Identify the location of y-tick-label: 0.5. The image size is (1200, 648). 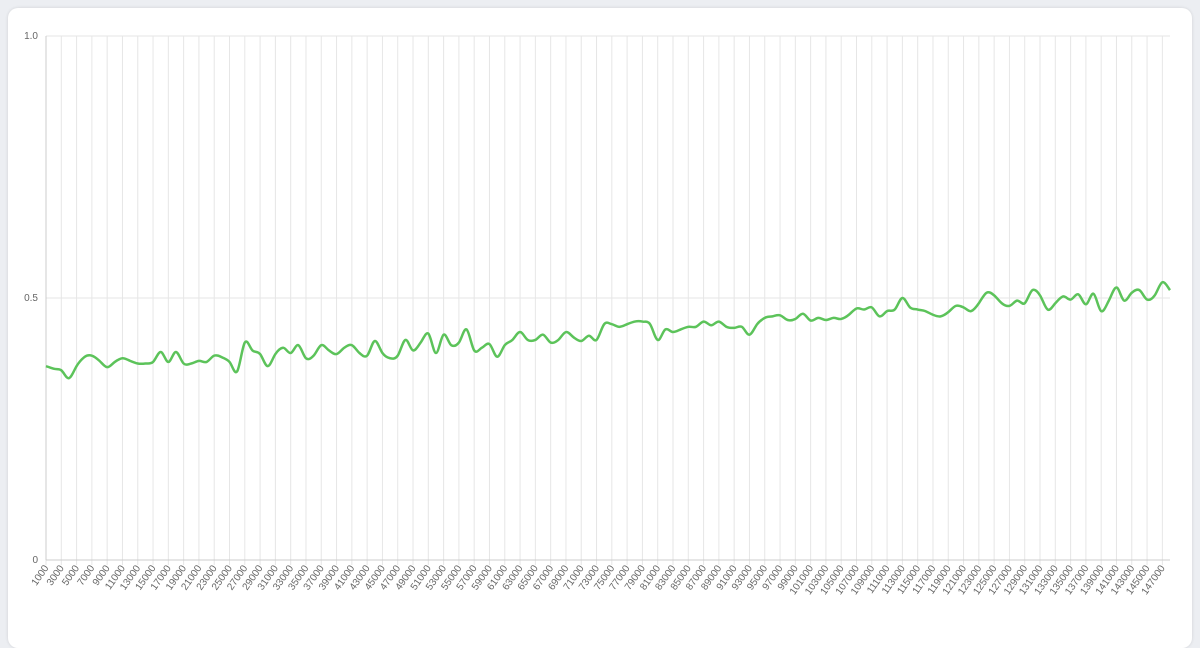
(31, 298).